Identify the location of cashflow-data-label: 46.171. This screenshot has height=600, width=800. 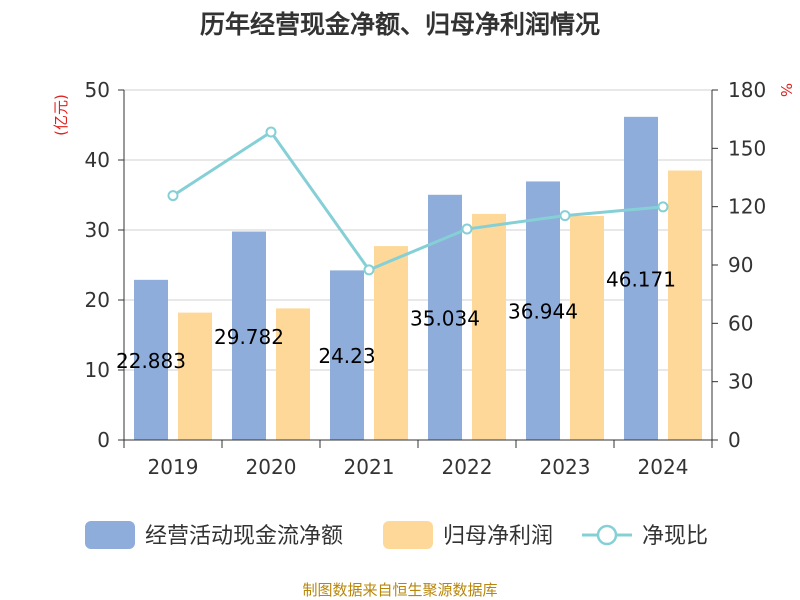
(641, 279).